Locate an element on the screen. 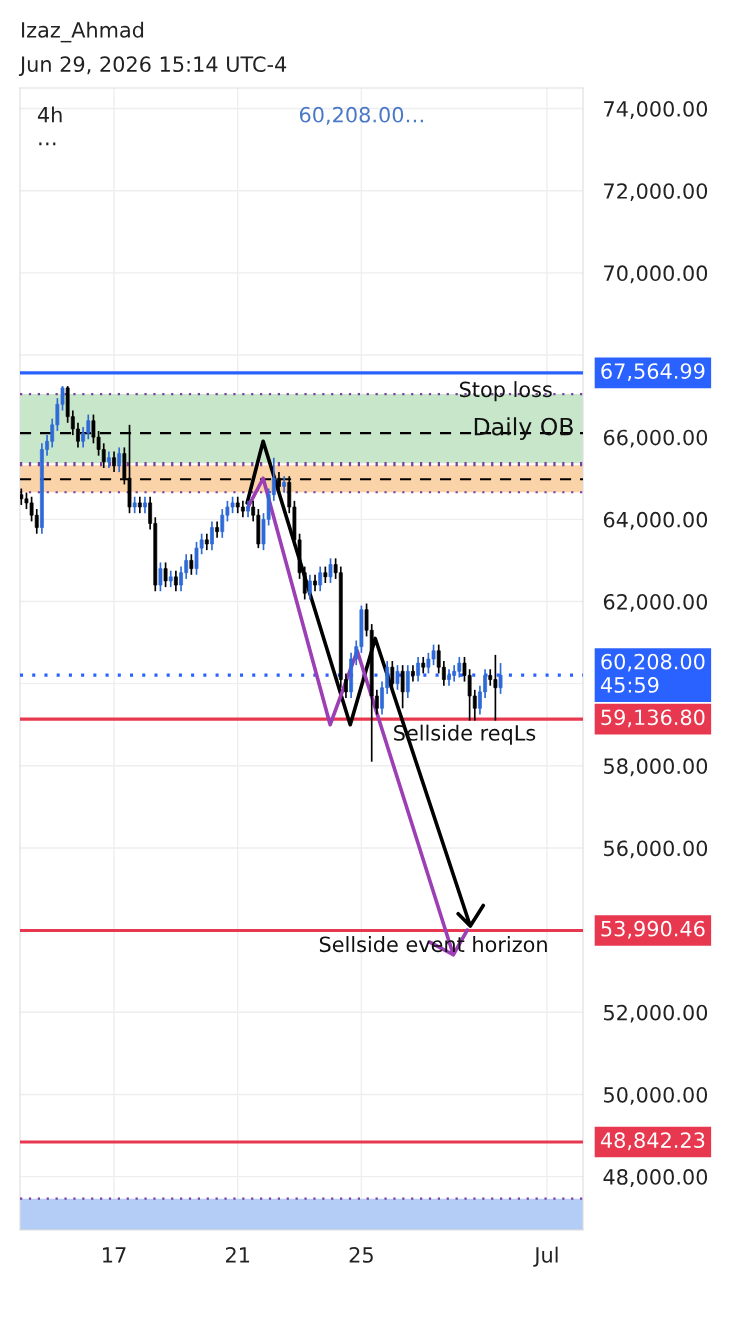 This screenshot has height=1324, width=756. x-tick-label: Jul is located at coordinates (545, 1256).